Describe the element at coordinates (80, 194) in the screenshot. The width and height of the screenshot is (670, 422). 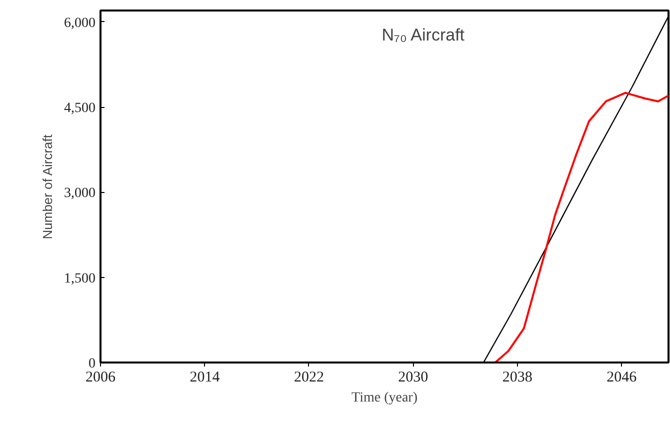
I see `y-tick-label: 3,000` at that location.